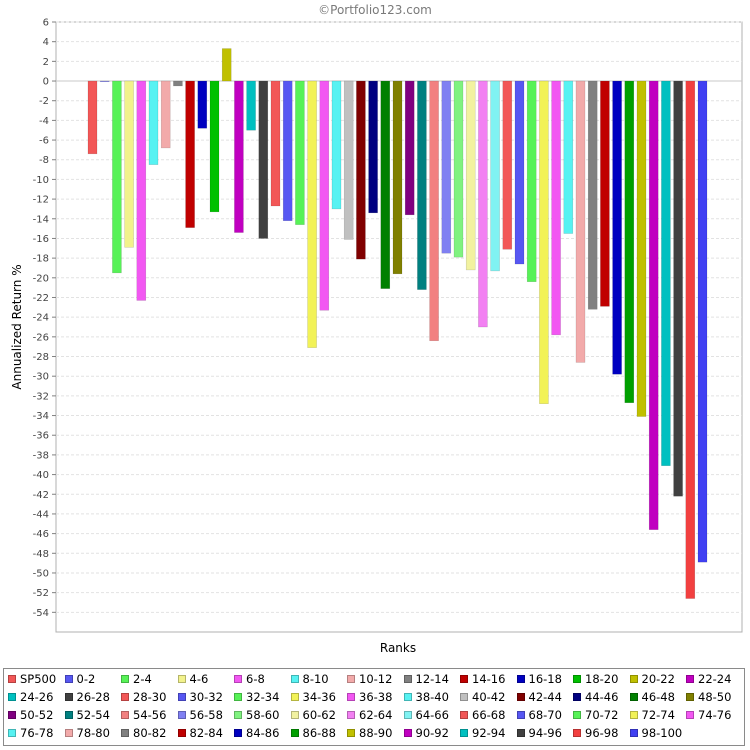 The width and height of the screenshot is (750, 750). I want to click on legend-item: 92-94, so click(482, 733).